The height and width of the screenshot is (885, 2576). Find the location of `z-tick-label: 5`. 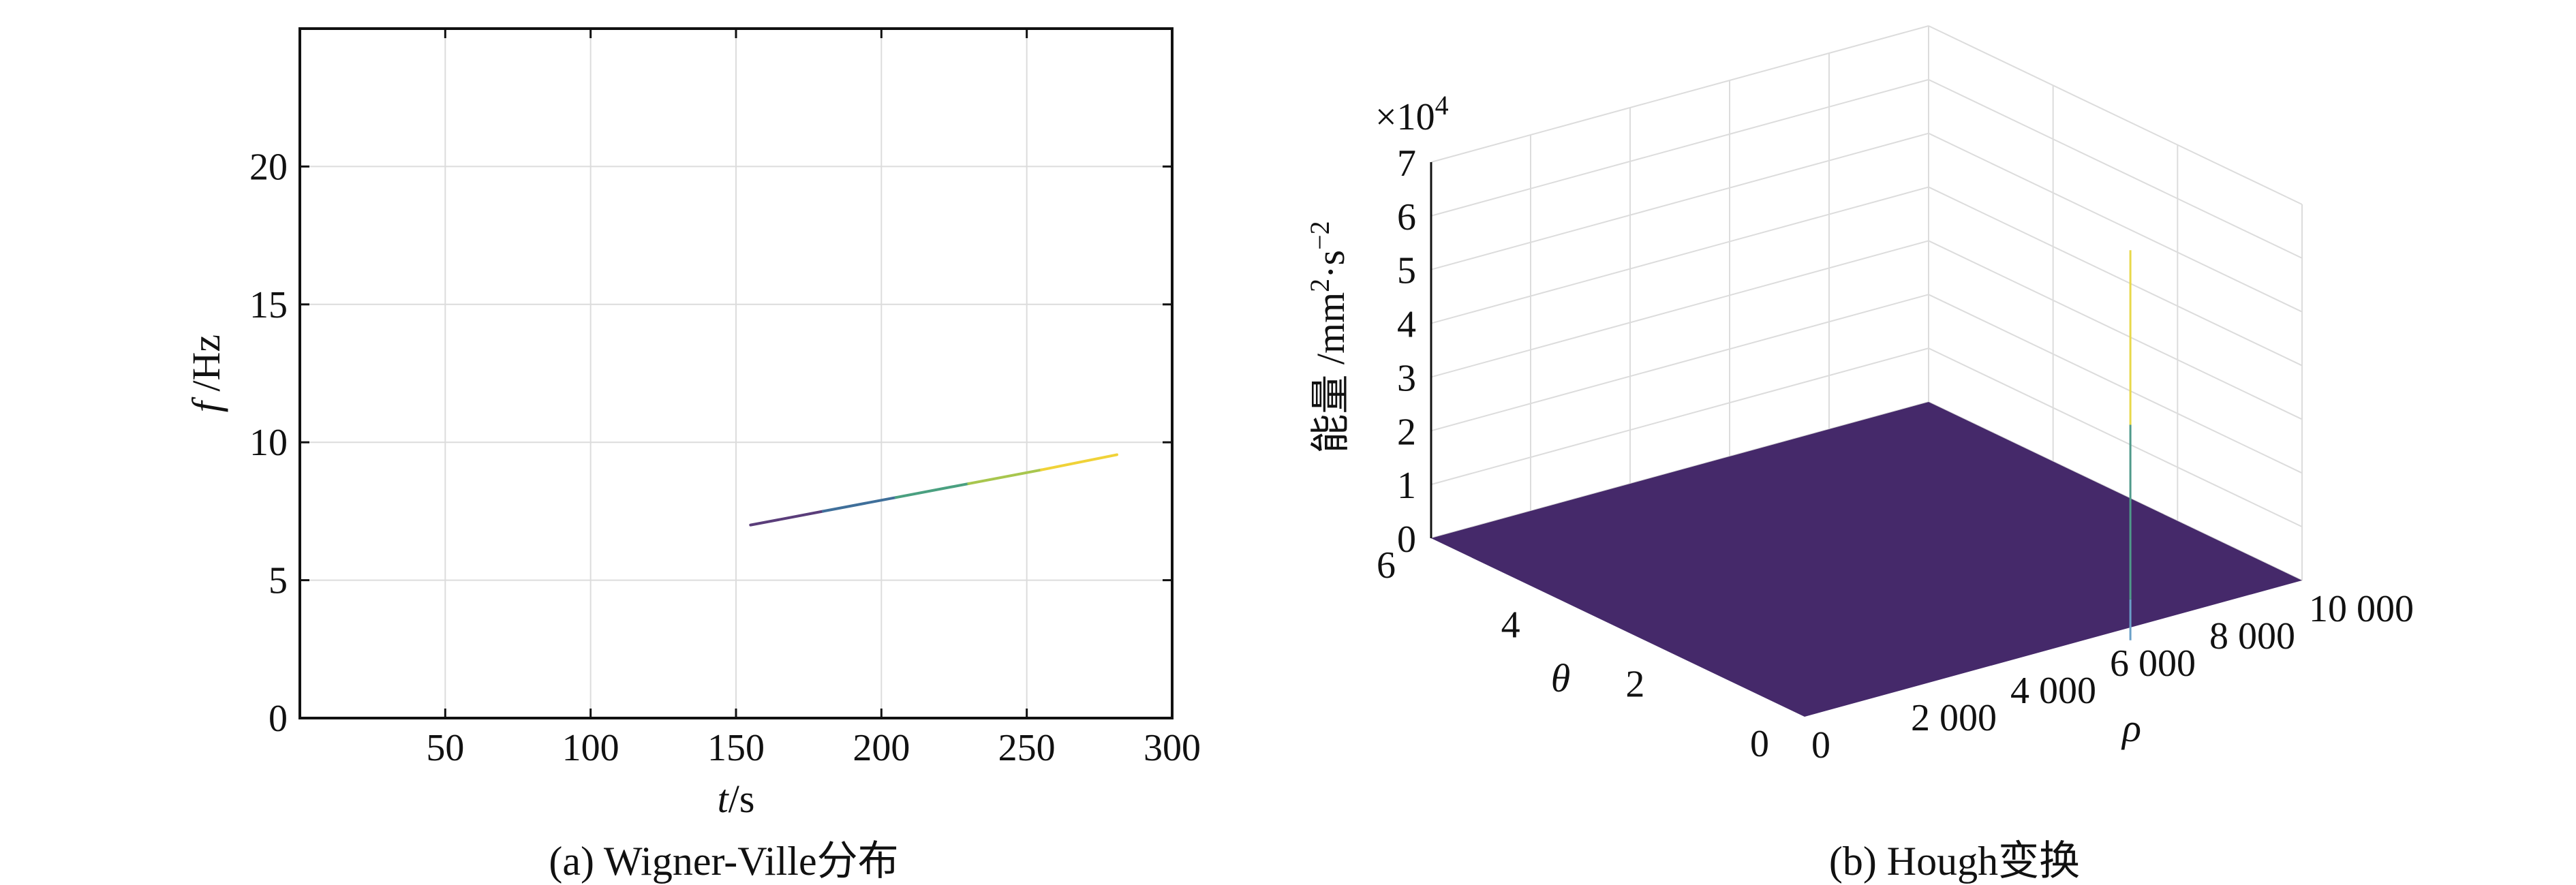

z-tick-label: 5 is located at coordinates (1406, 271).